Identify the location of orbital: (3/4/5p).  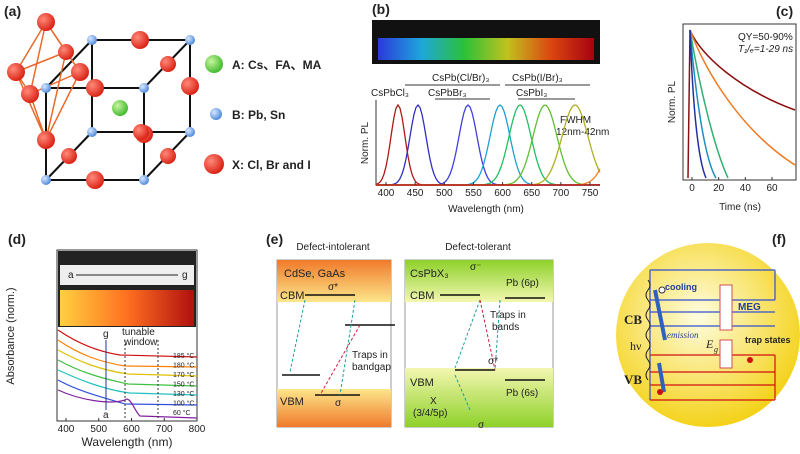
(430, 413).